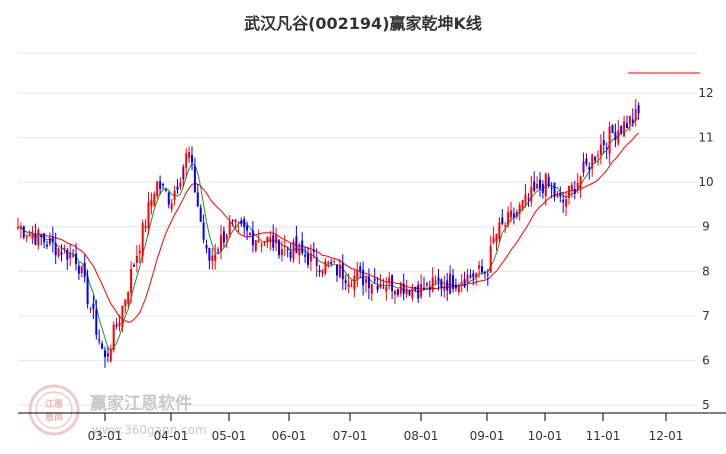 This screenshot has width=726, height=454. I want to click on y-tick-label: 9, so click(706, 227).